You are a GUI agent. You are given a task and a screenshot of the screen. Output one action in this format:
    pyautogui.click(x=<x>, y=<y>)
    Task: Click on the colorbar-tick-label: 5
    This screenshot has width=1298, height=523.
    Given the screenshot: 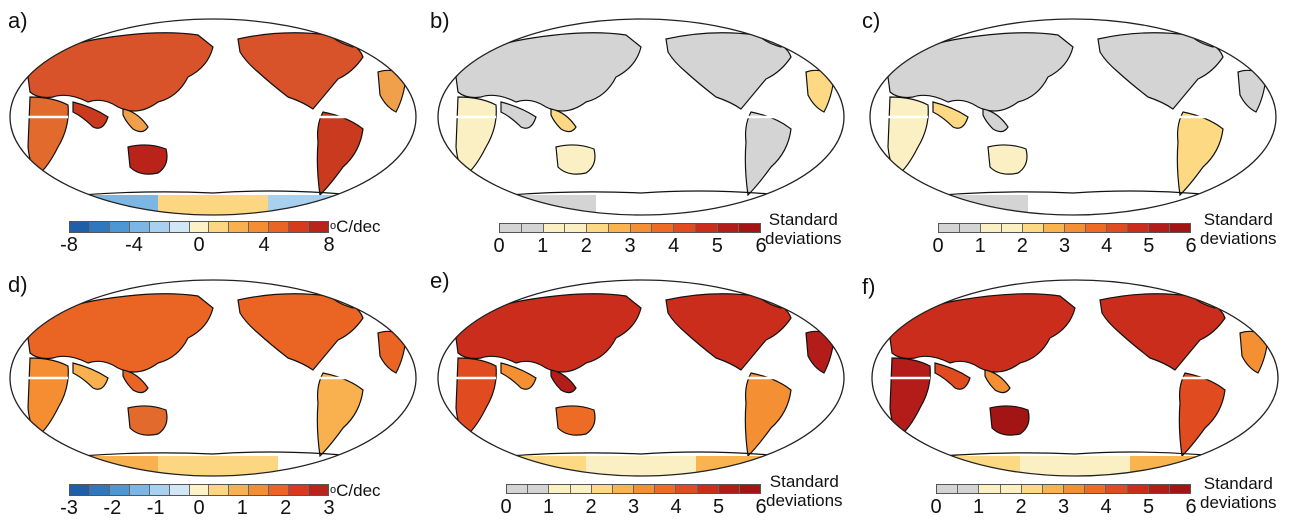 What is the action you would take?
    pyautogui.click(x=717, y=246)
    